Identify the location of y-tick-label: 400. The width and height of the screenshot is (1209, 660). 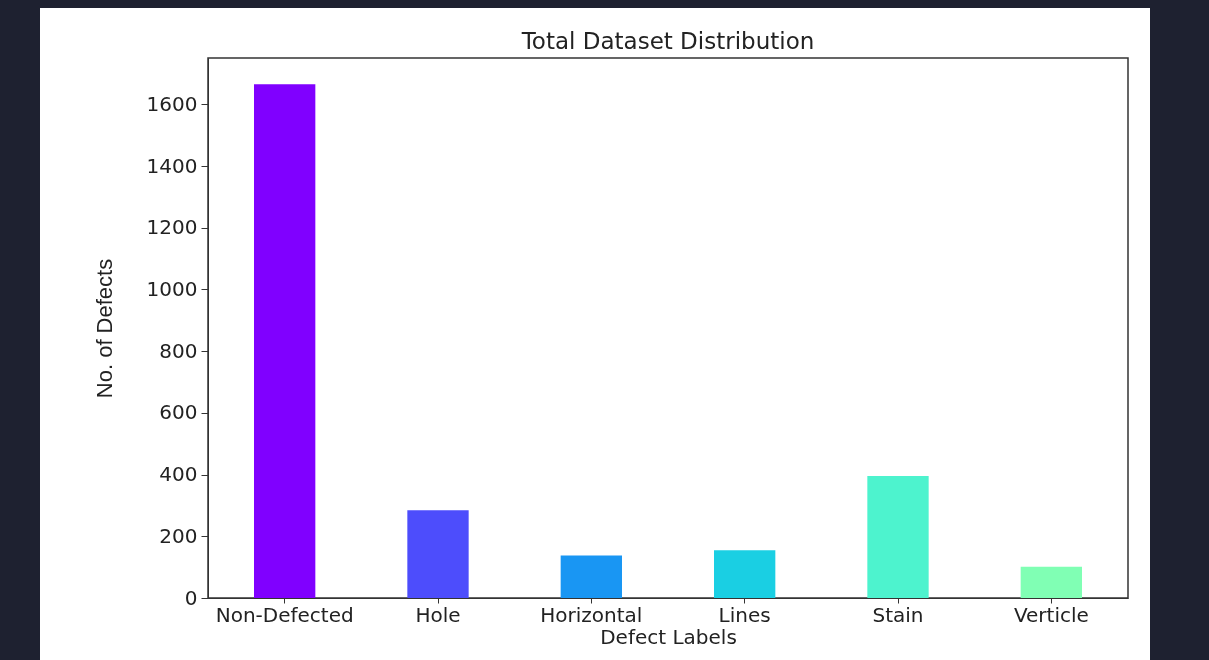
(178, 474).